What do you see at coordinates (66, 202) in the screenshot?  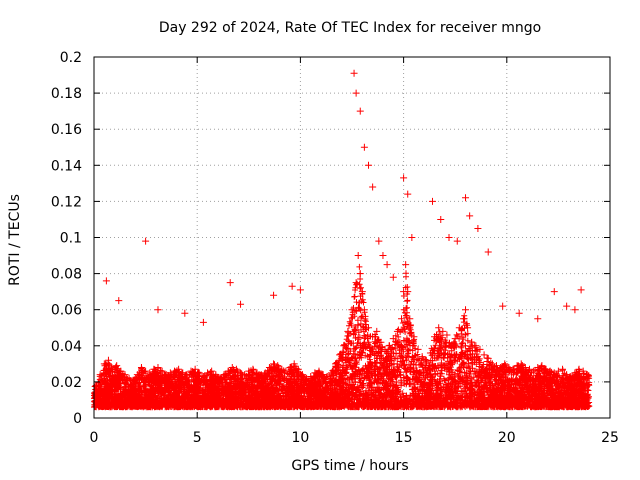 I see `y-tick-label: 0.12` at bounding box center [66, 202].